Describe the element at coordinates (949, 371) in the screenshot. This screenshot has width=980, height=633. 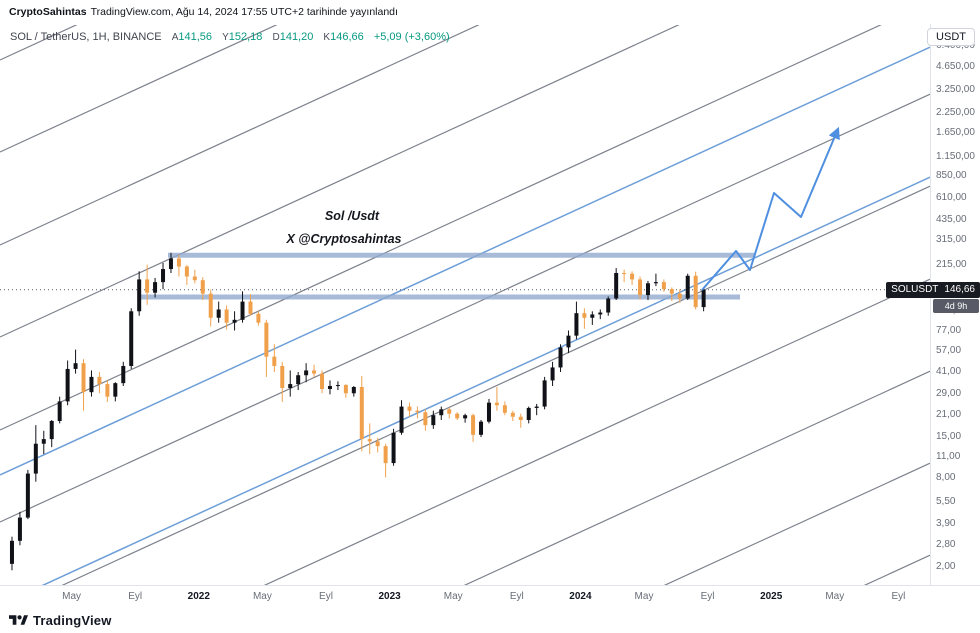
I see `price-axis-label: 41,00` at that location.